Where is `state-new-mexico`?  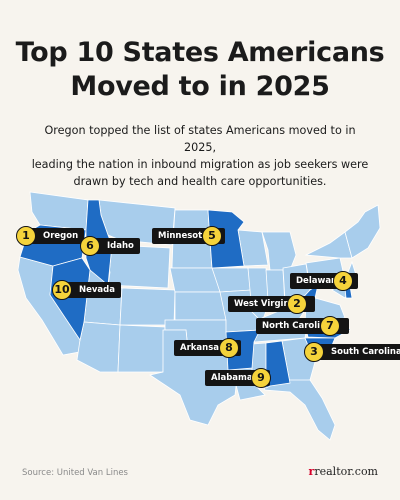 state-new-mexico is located at coordinates (141, 348).